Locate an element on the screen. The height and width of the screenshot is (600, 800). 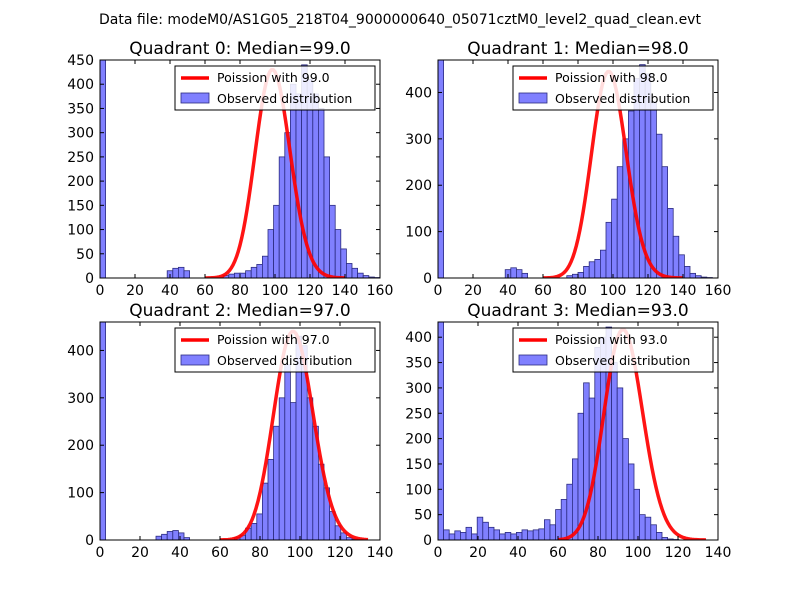
quadrant-3-axes-frame is located at coordinates (578, 431).